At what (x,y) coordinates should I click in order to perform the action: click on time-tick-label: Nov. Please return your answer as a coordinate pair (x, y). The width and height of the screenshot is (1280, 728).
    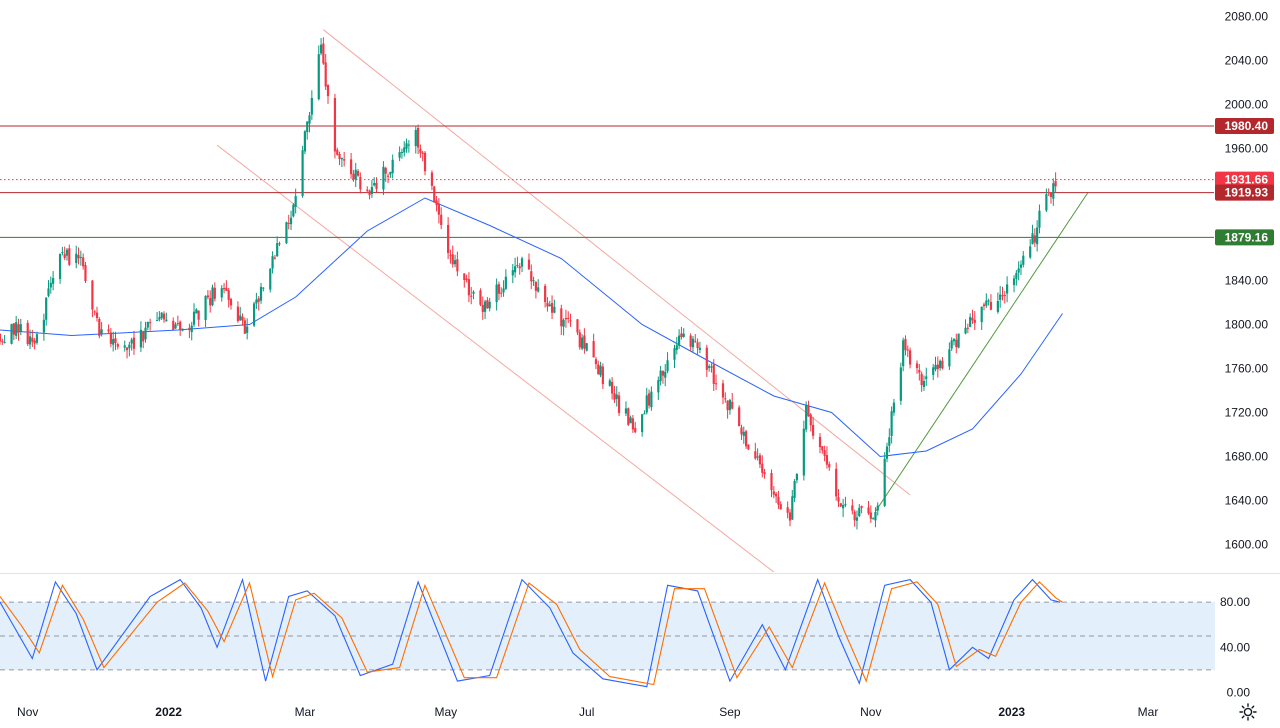
    Looking at the image, I should click on (27, 712).